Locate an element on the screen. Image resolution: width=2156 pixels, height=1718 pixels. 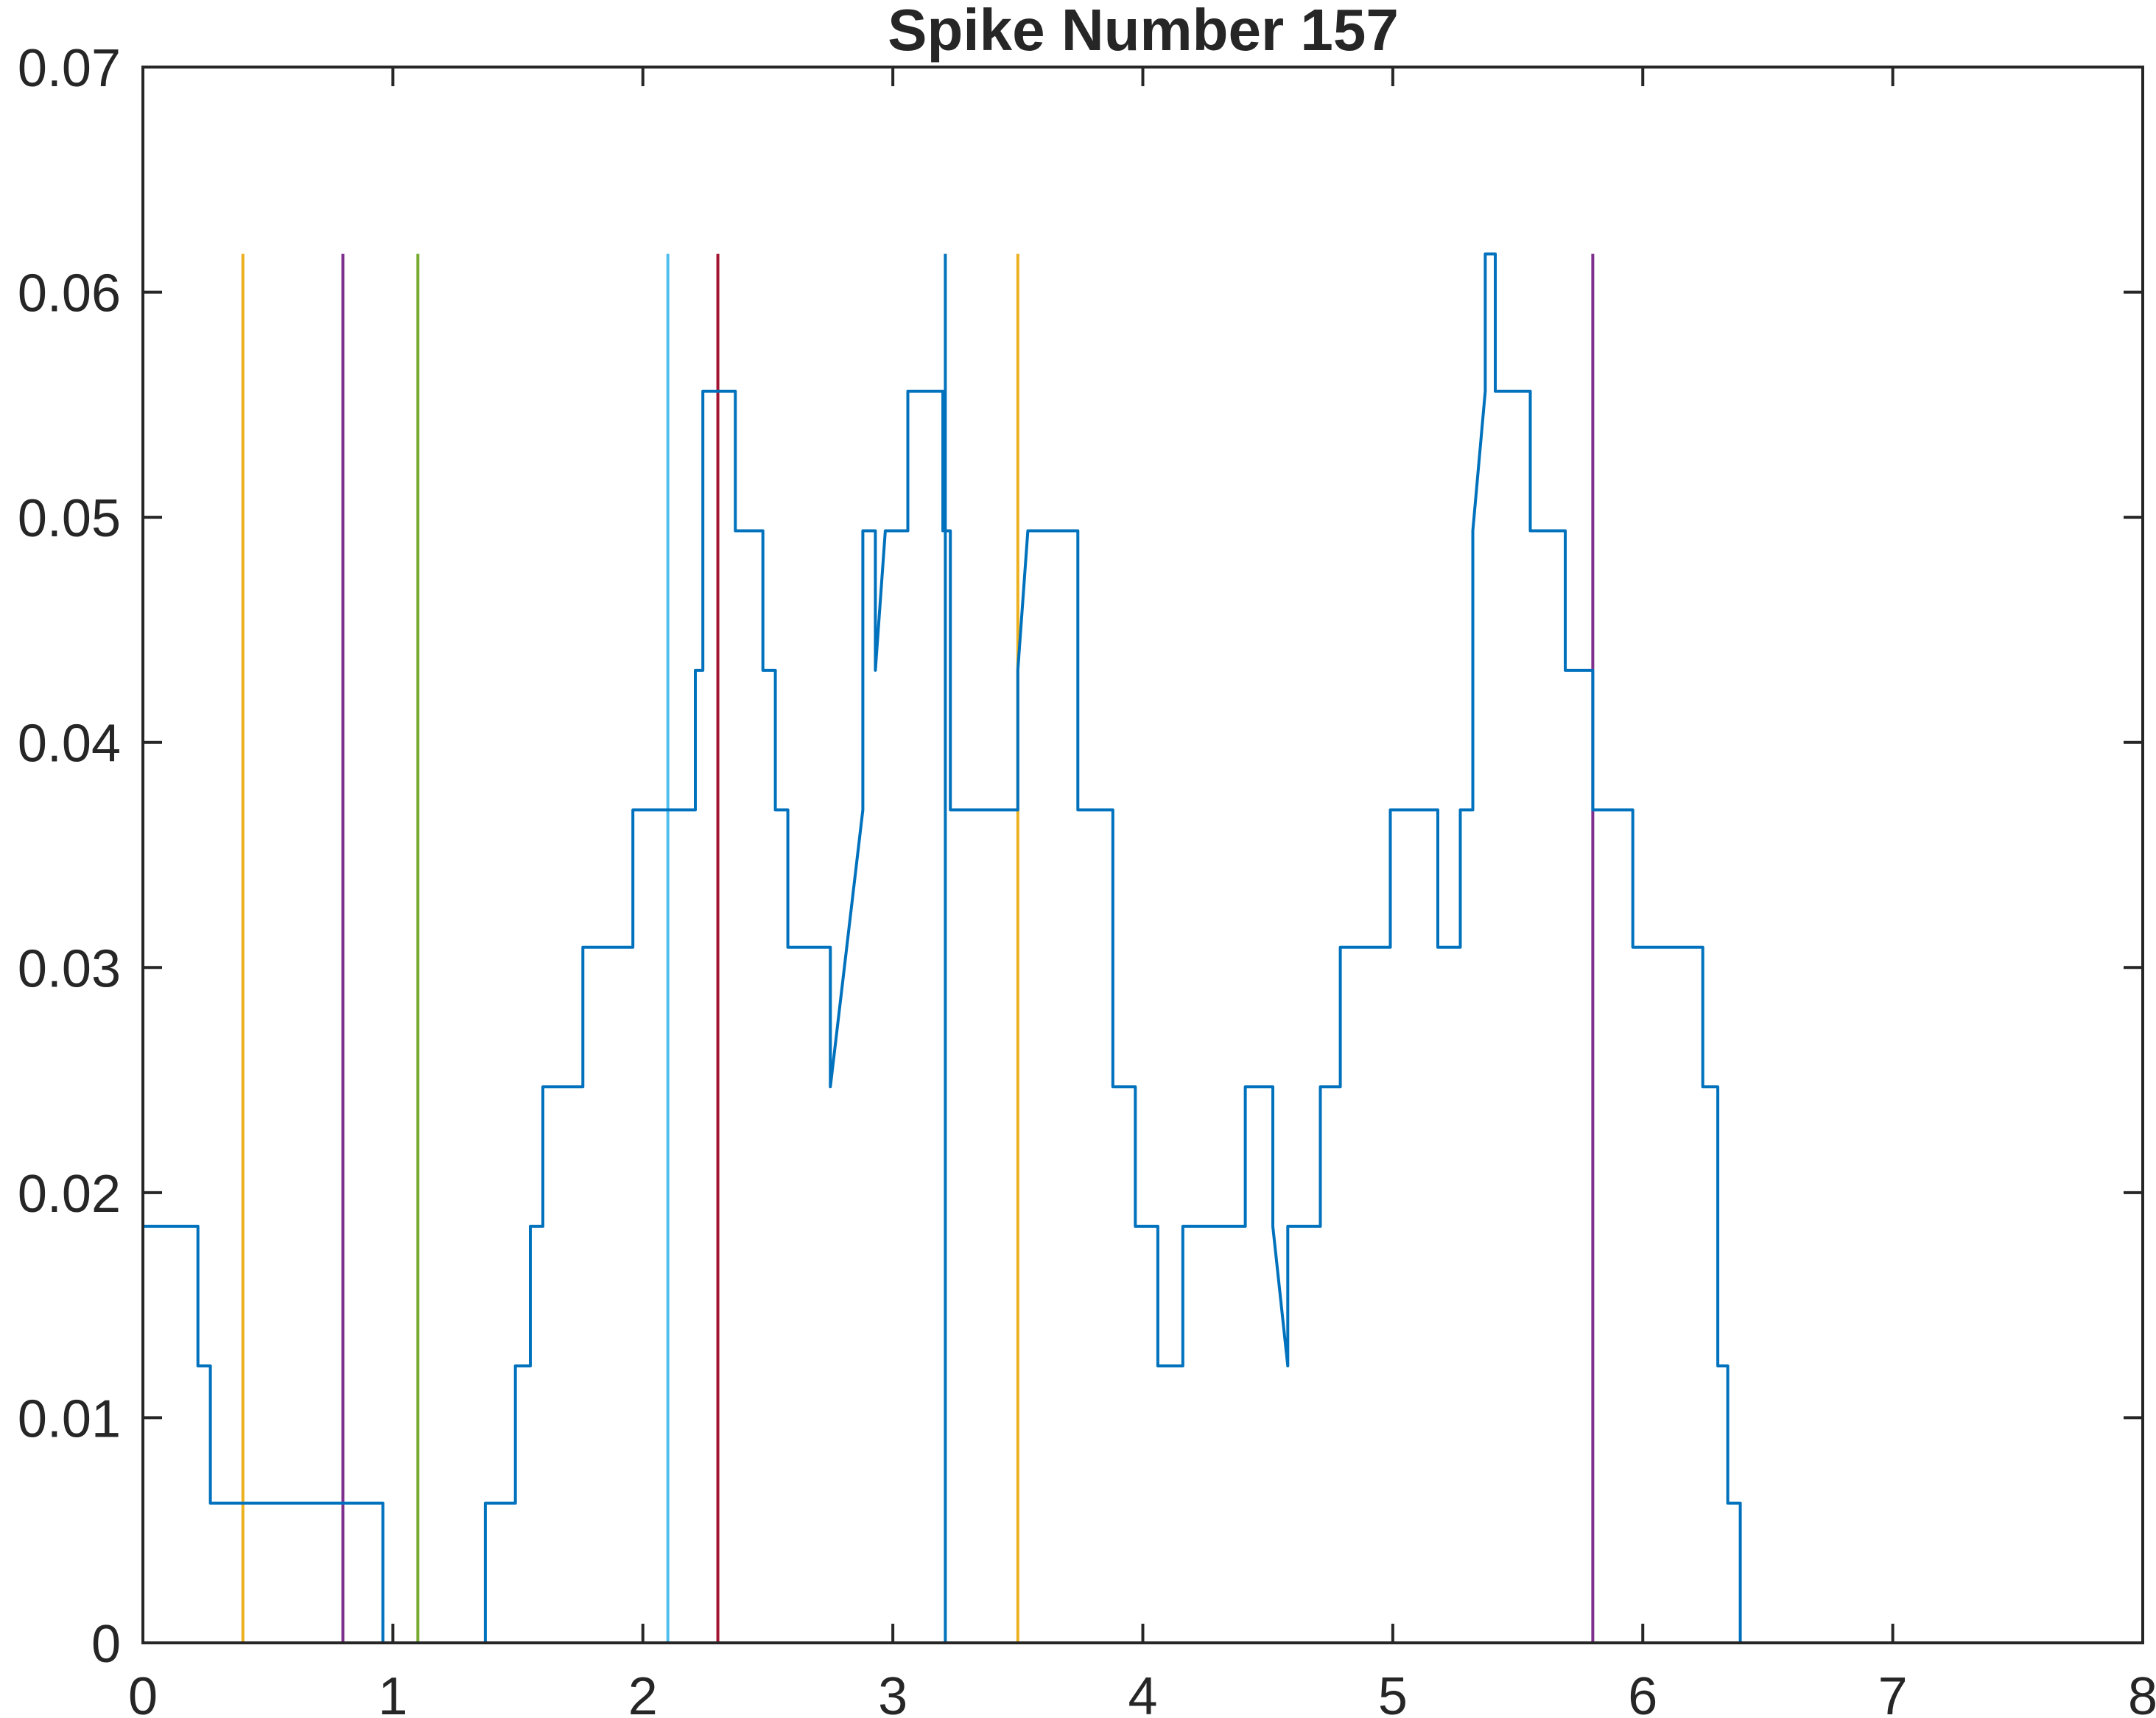
y-tick-label-3: 0.03 is located at coordinates (70, 969).